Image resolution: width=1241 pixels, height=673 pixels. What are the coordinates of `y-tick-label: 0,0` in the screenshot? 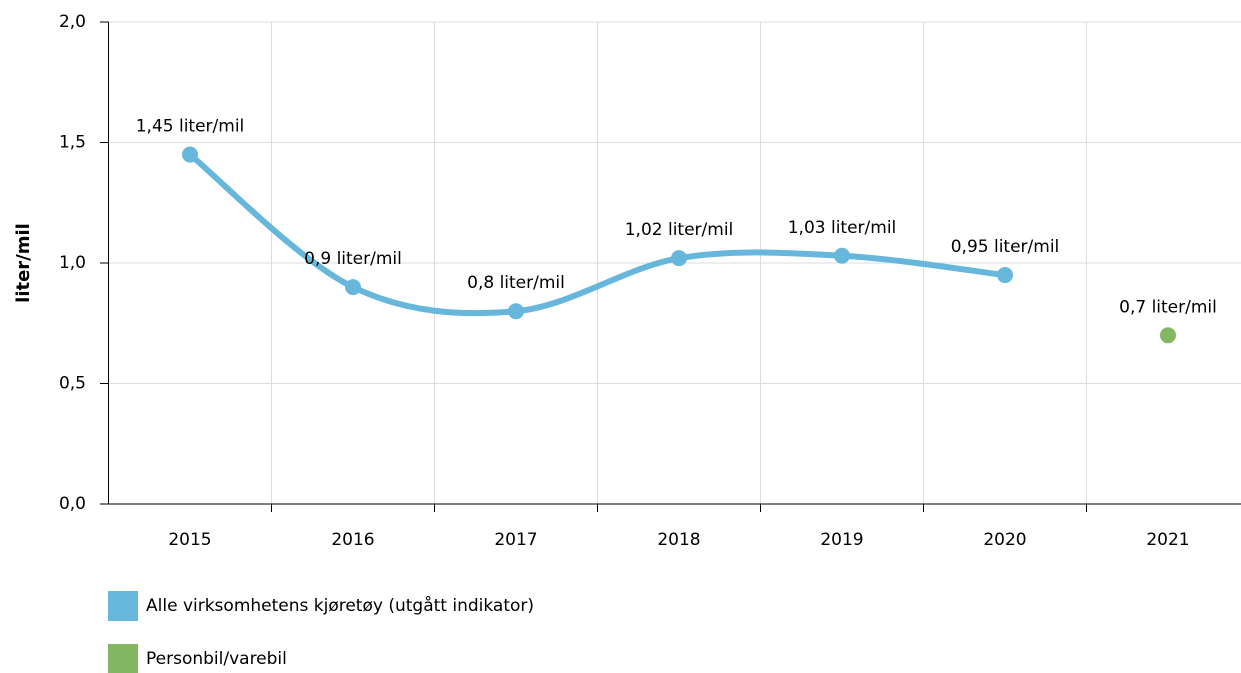 It's located at (72, 504).